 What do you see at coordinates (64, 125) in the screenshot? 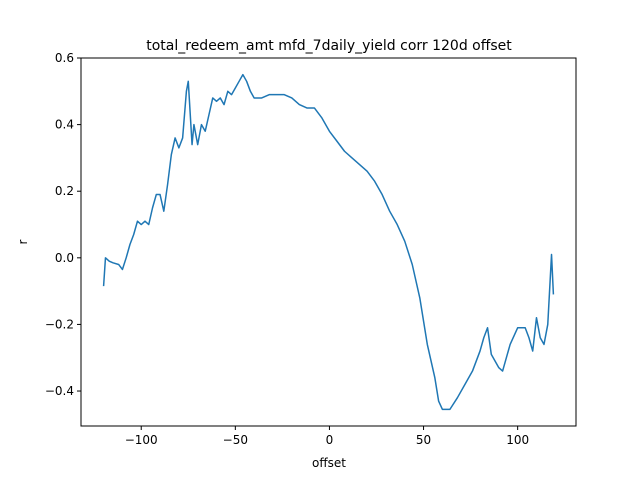
I see `y-tick-label: 0.4` at bounding box center [64, 125].